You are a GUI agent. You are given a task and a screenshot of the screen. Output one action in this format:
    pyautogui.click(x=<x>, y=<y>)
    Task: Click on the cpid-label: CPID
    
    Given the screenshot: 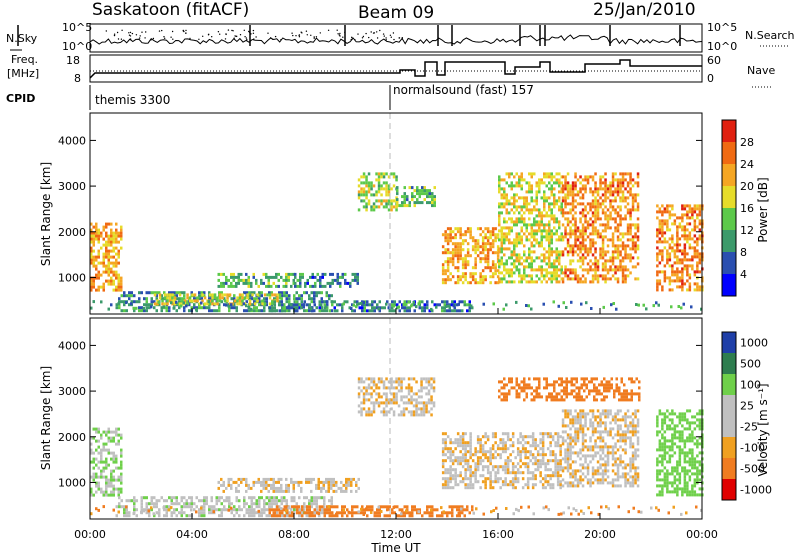 What is the action you would take?
    pyautogui.click(x=20, y=98)
    